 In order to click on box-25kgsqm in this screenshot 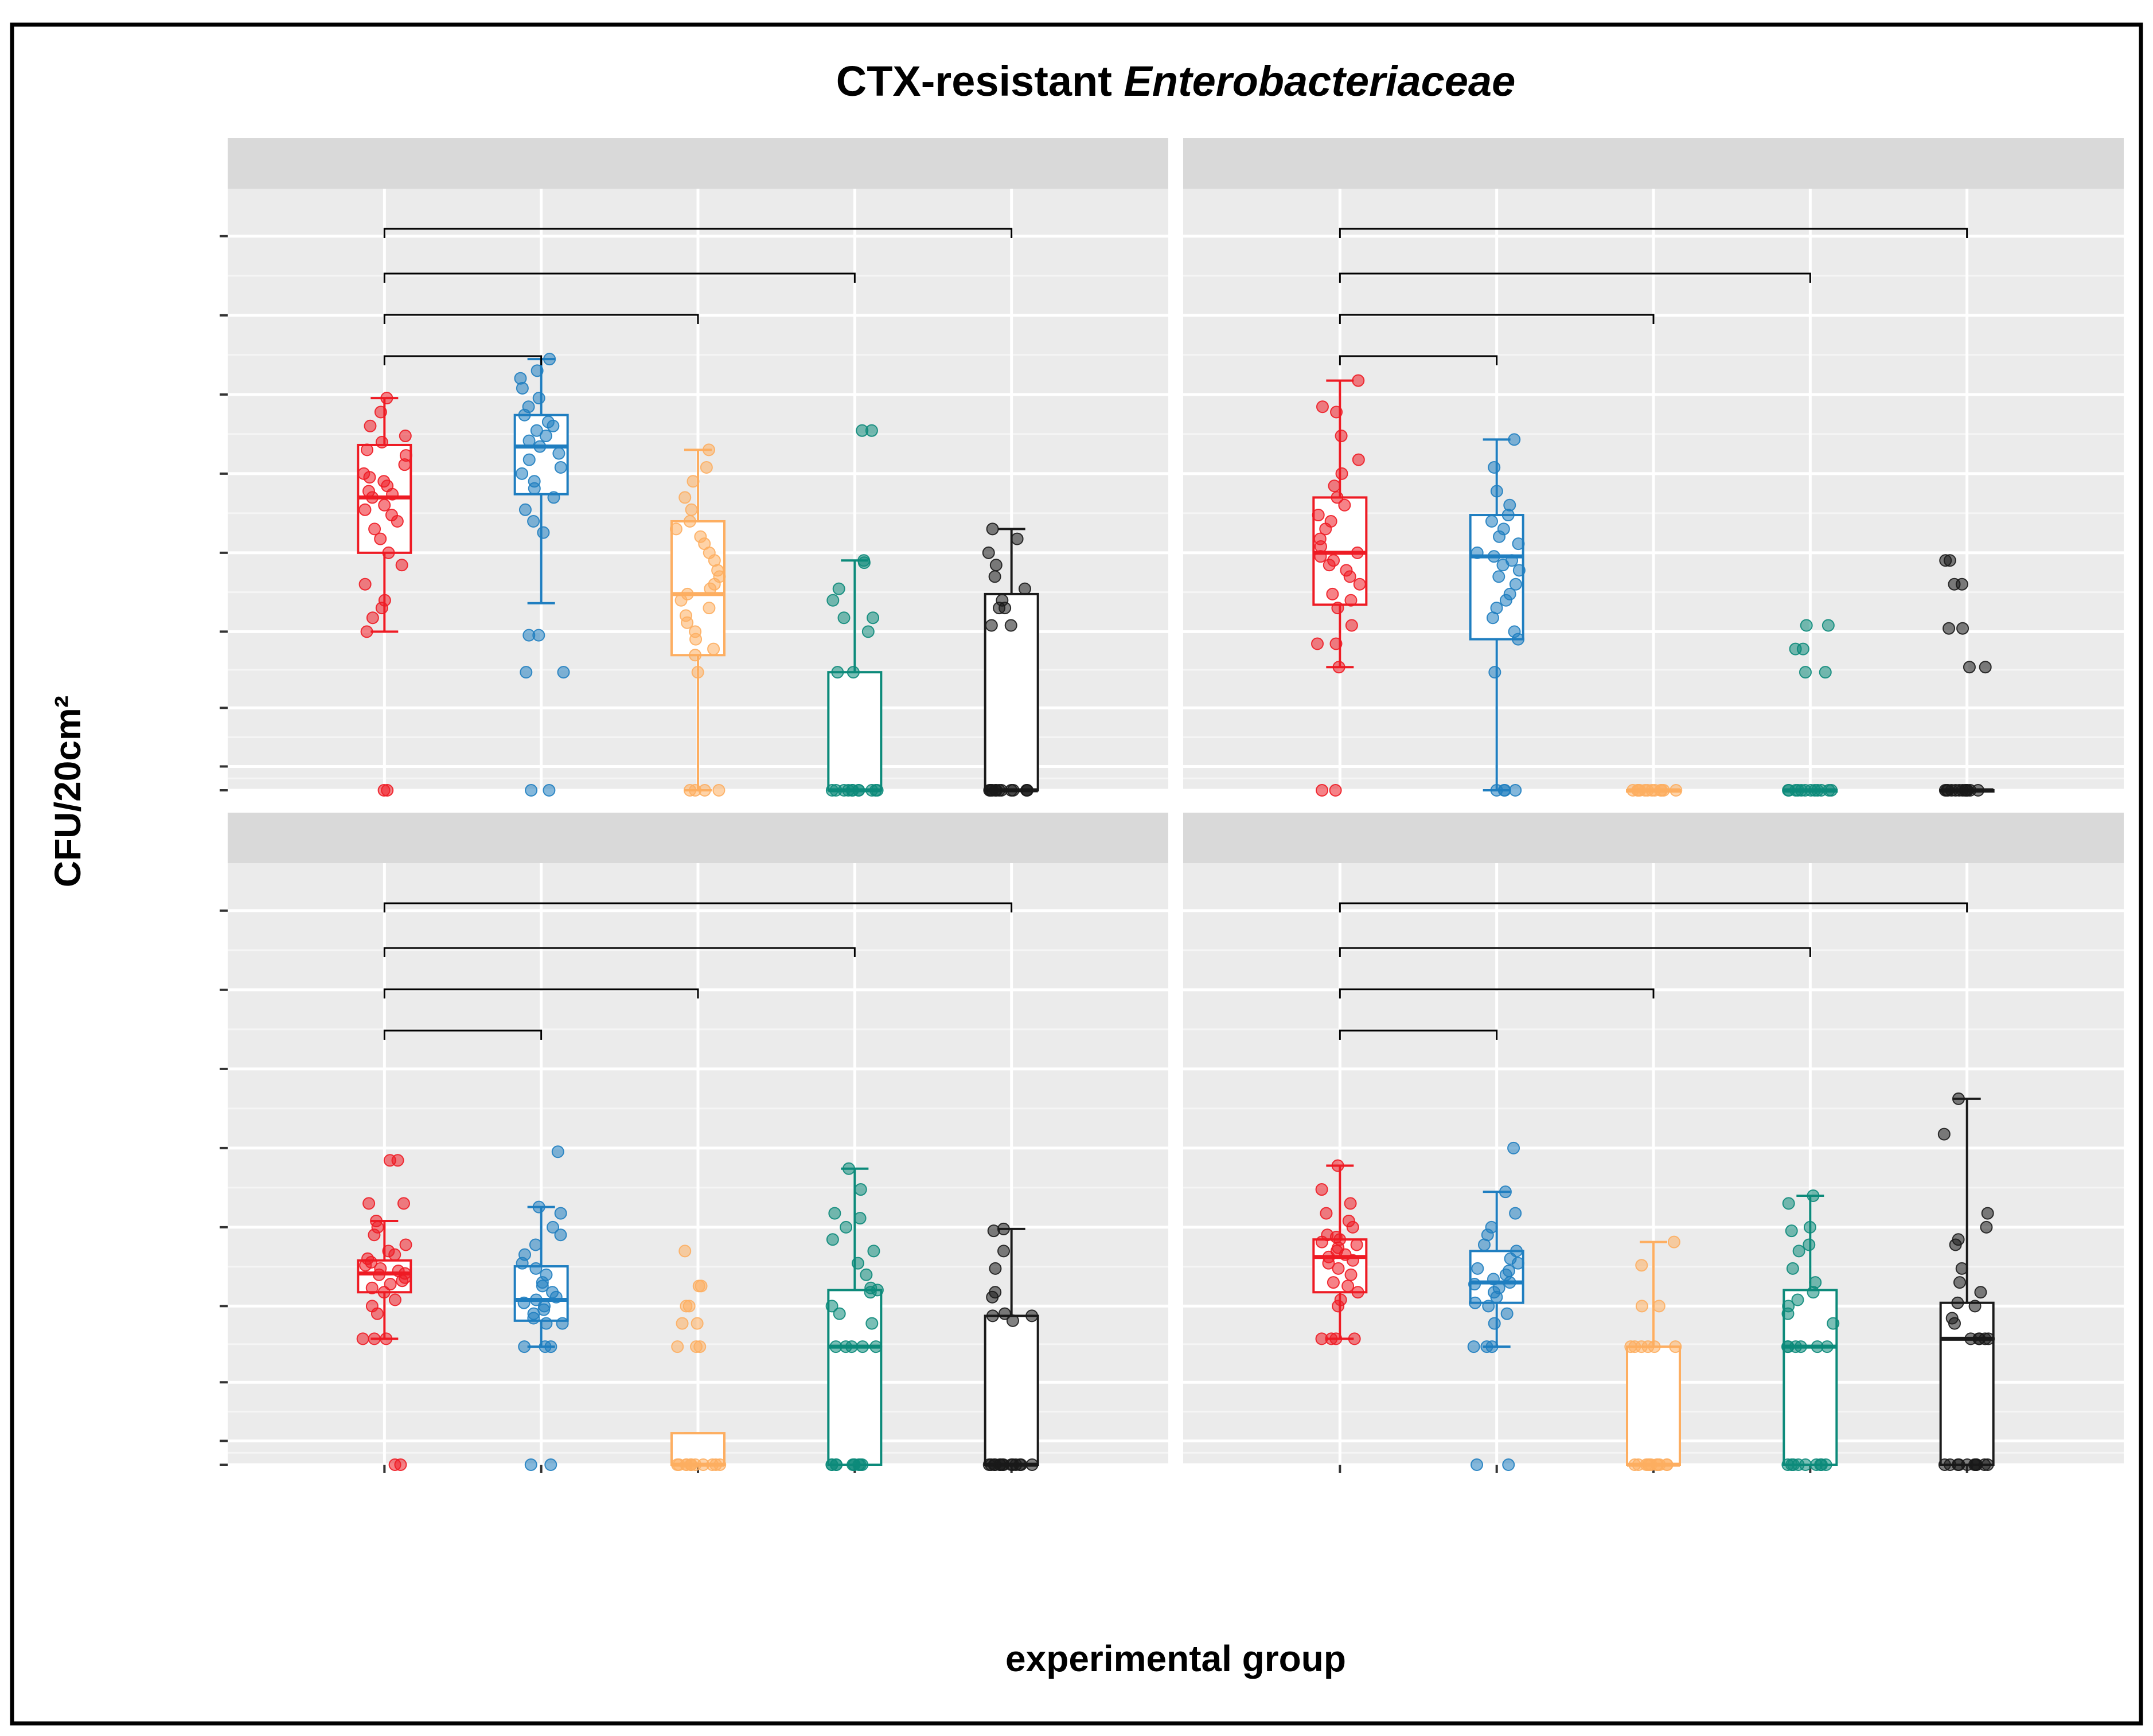, I will do `click(855, 1316)`.